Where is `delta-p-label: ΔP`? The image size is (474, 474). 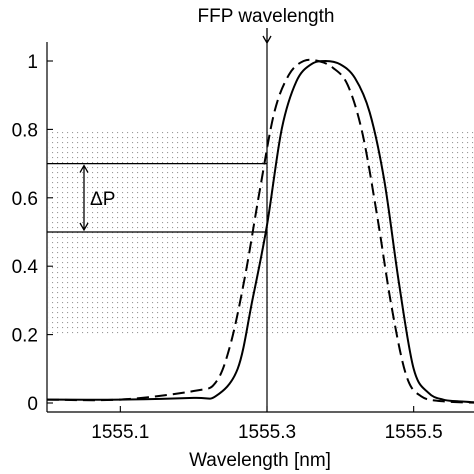 delta-p-label: ΔP is located at coordinates (102, 199).